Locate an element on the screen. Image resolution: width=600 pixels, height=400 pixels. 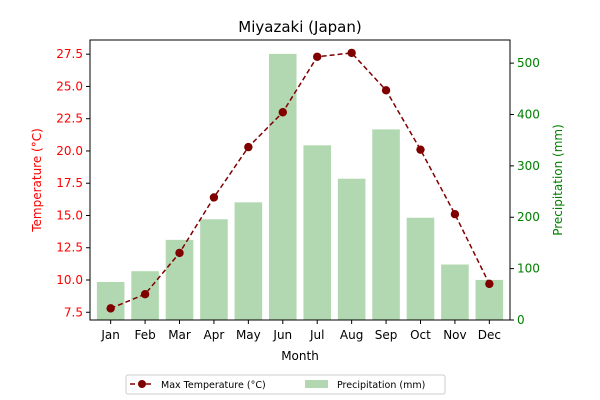
point-aug is located at coordinates (351, 53).